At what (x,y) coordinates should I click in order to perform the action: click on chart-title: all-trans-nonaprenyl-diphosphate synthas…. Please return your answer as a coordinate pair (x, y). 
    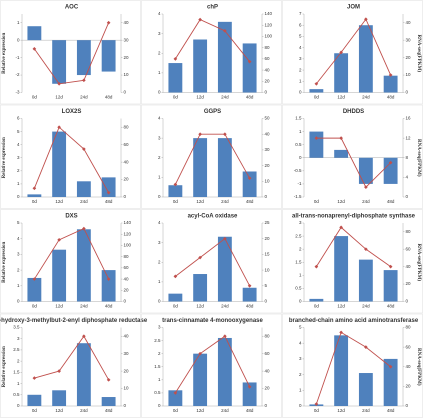
    Looking at the image, I should click on (354, 217).